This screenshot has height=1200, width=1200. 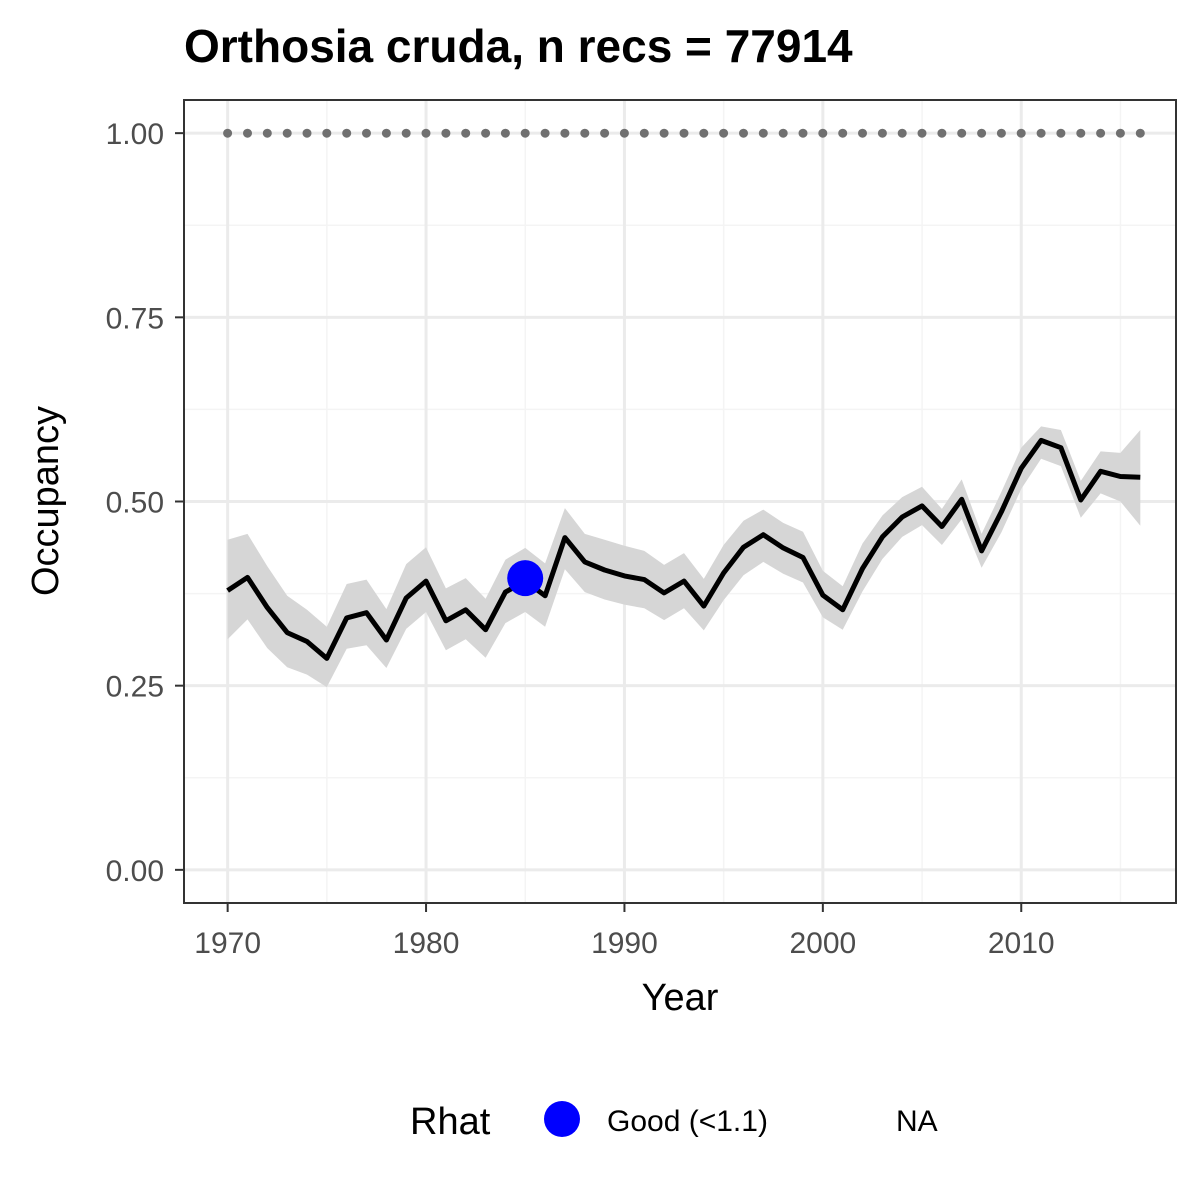 I want to click on y-tick-label: 0.00, so click(x=135, y=871).